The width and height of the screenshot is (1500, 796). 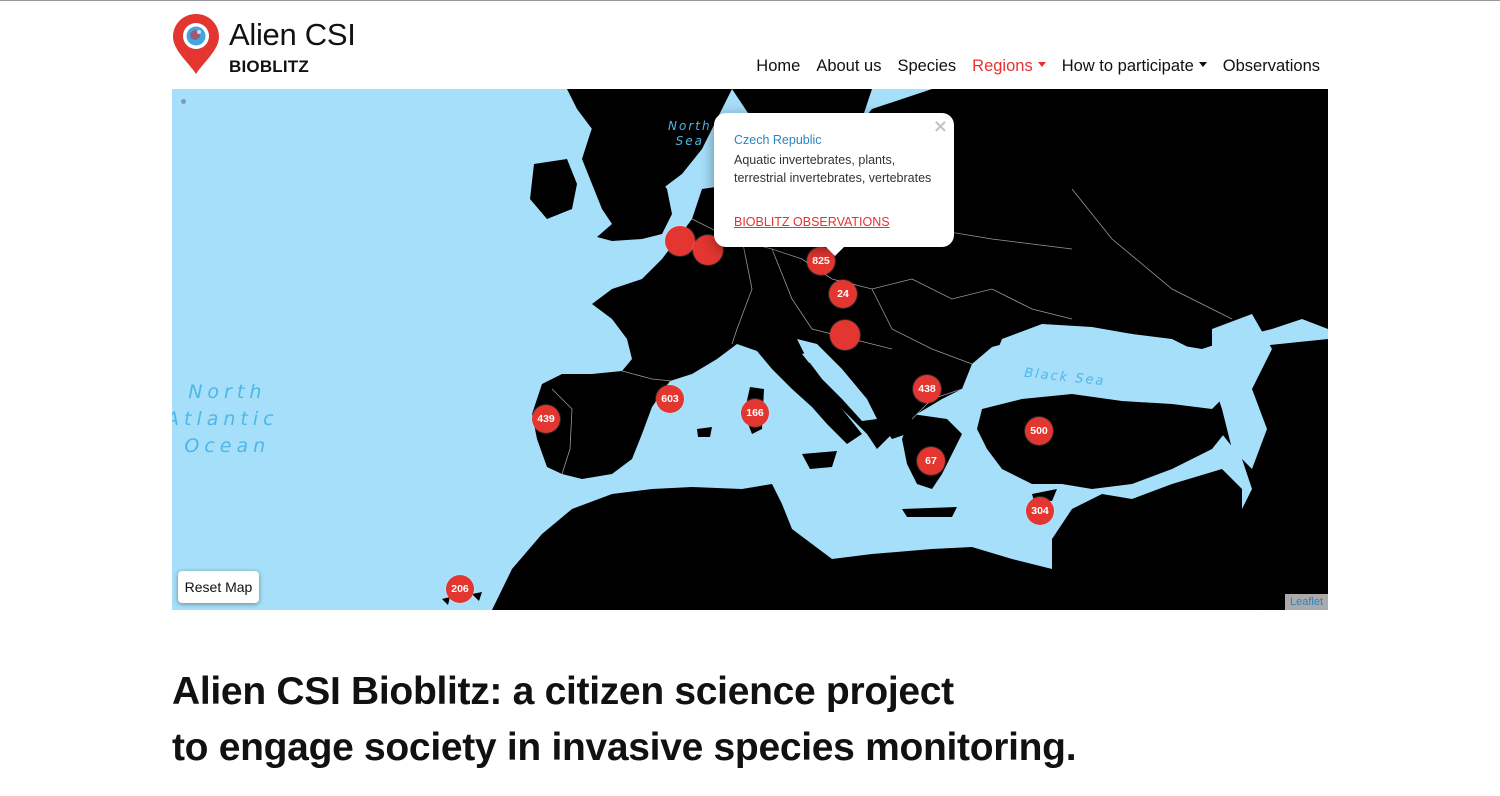 What do you see at coordinates (690, 126) in the screenshot?
I see `north-sea-line1: North` at bounding box center [690, 126].